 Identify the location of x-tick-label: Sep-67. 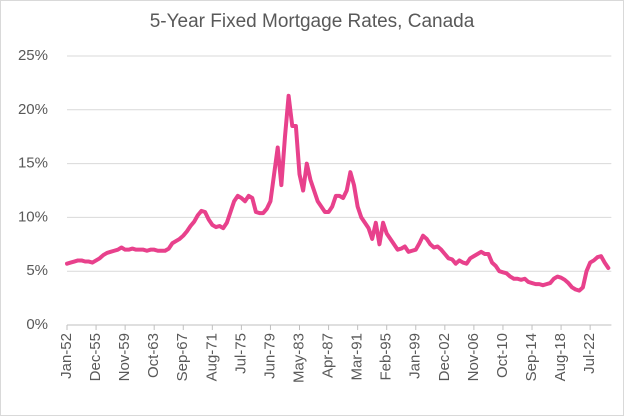
(182, 357).